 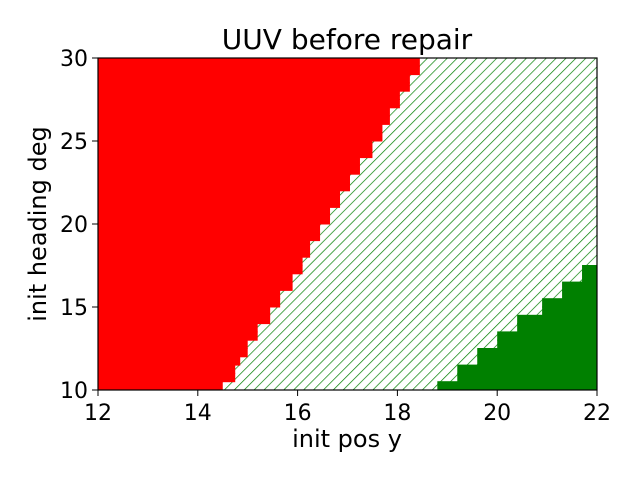 What do you see at coordinates (298, 413) in the screenshot?
I see `x-tick-label: 16` at bounding box center [298, 413].